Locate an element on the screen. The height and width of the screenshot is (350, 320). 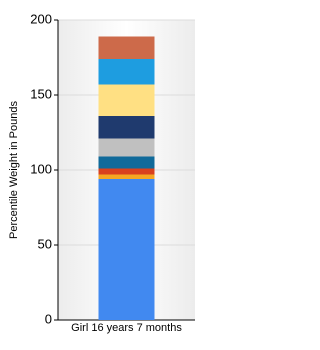
y-tick-label: 100 is located at coordinates (41, 168).